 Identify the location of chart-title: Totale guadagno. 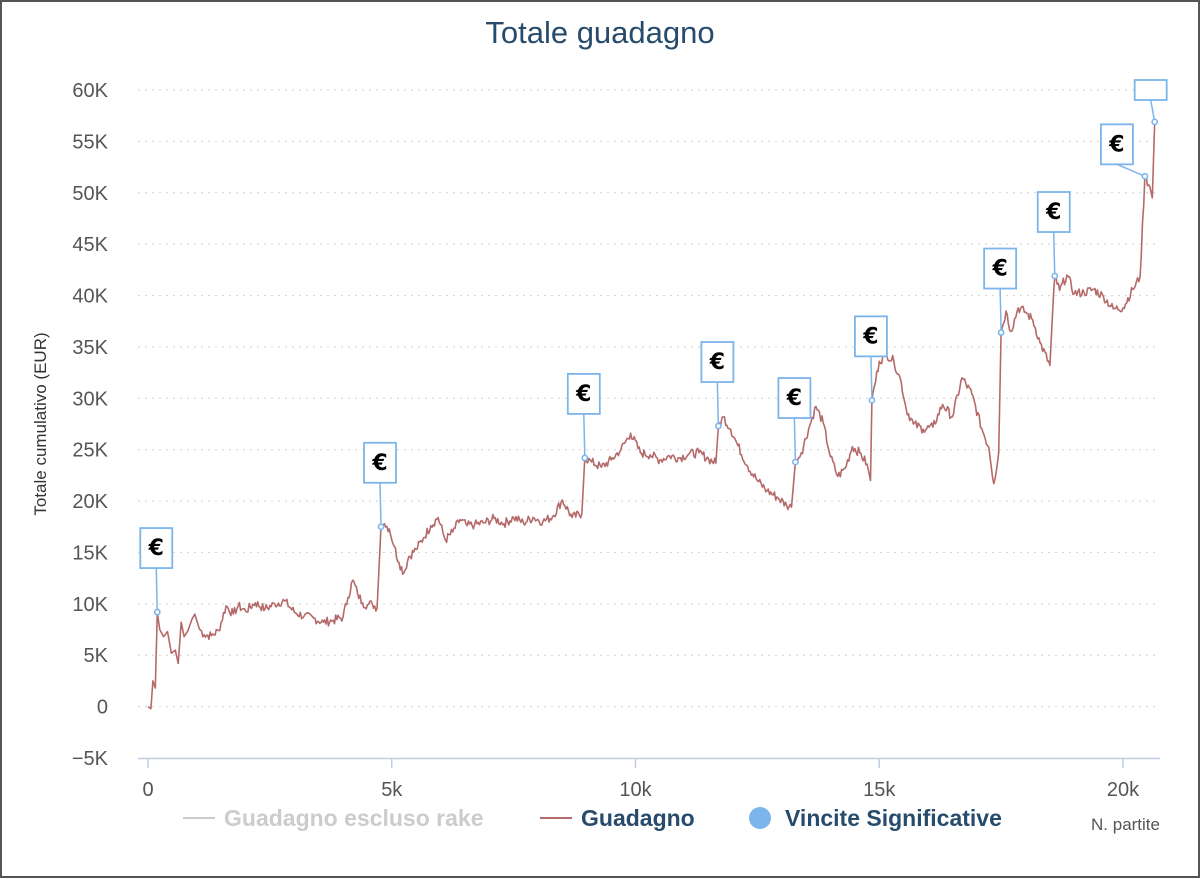
(599, 32).